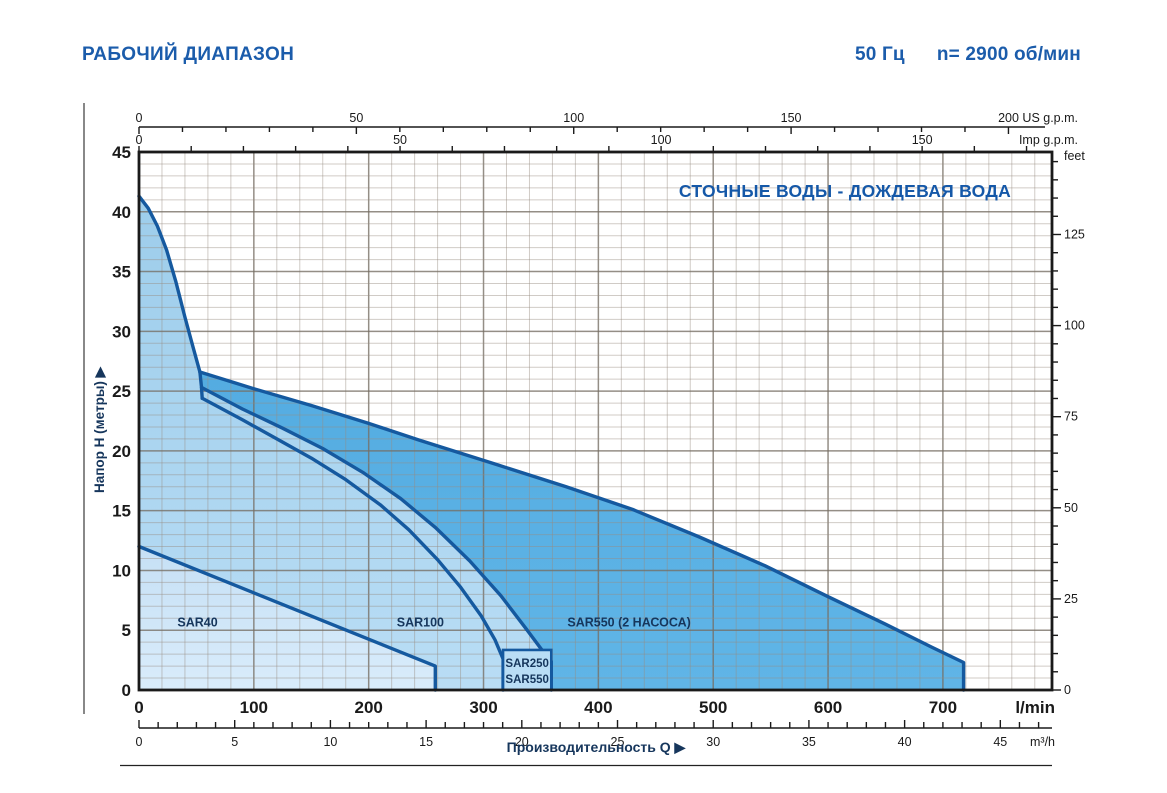  What do you see at coordinates (598, 707) in the screenshot?
I see `svg-text: 400` at bounding box center [598, 707].